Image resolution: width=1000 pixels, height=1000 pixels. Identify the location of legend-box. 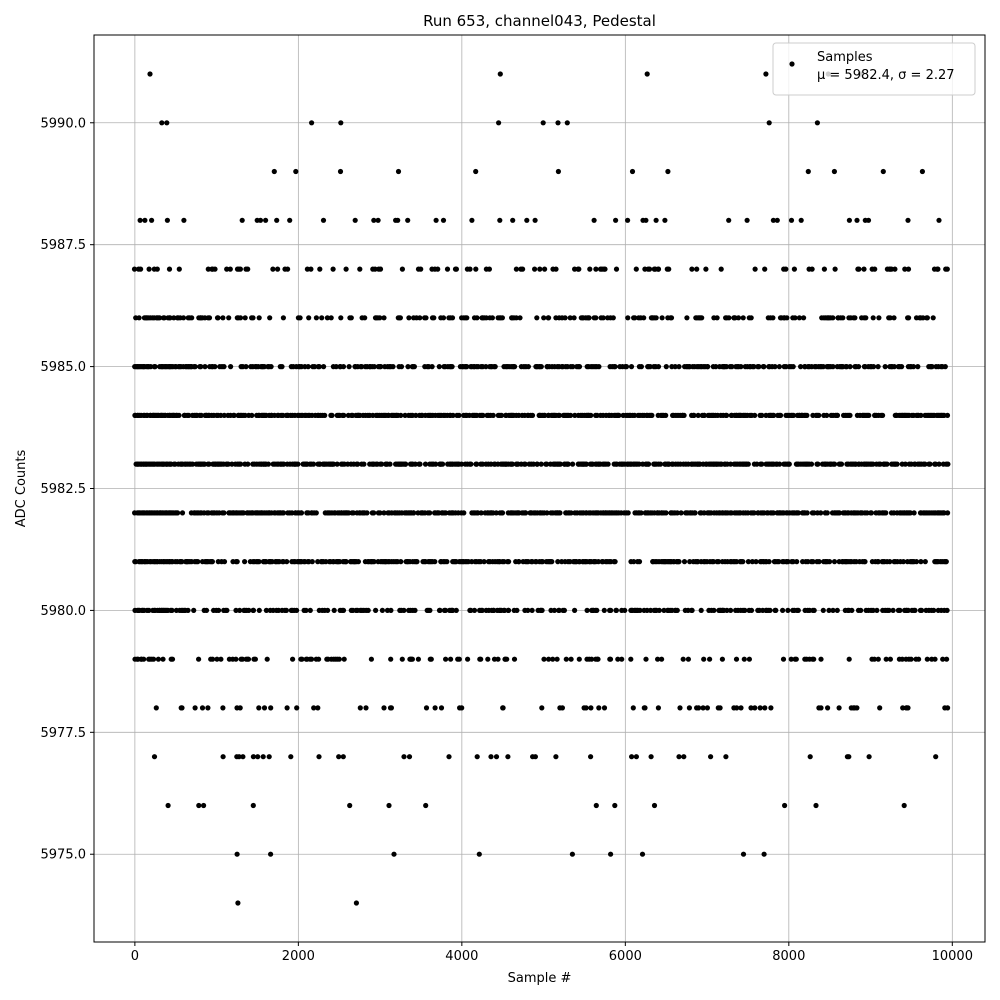
(874, 69).